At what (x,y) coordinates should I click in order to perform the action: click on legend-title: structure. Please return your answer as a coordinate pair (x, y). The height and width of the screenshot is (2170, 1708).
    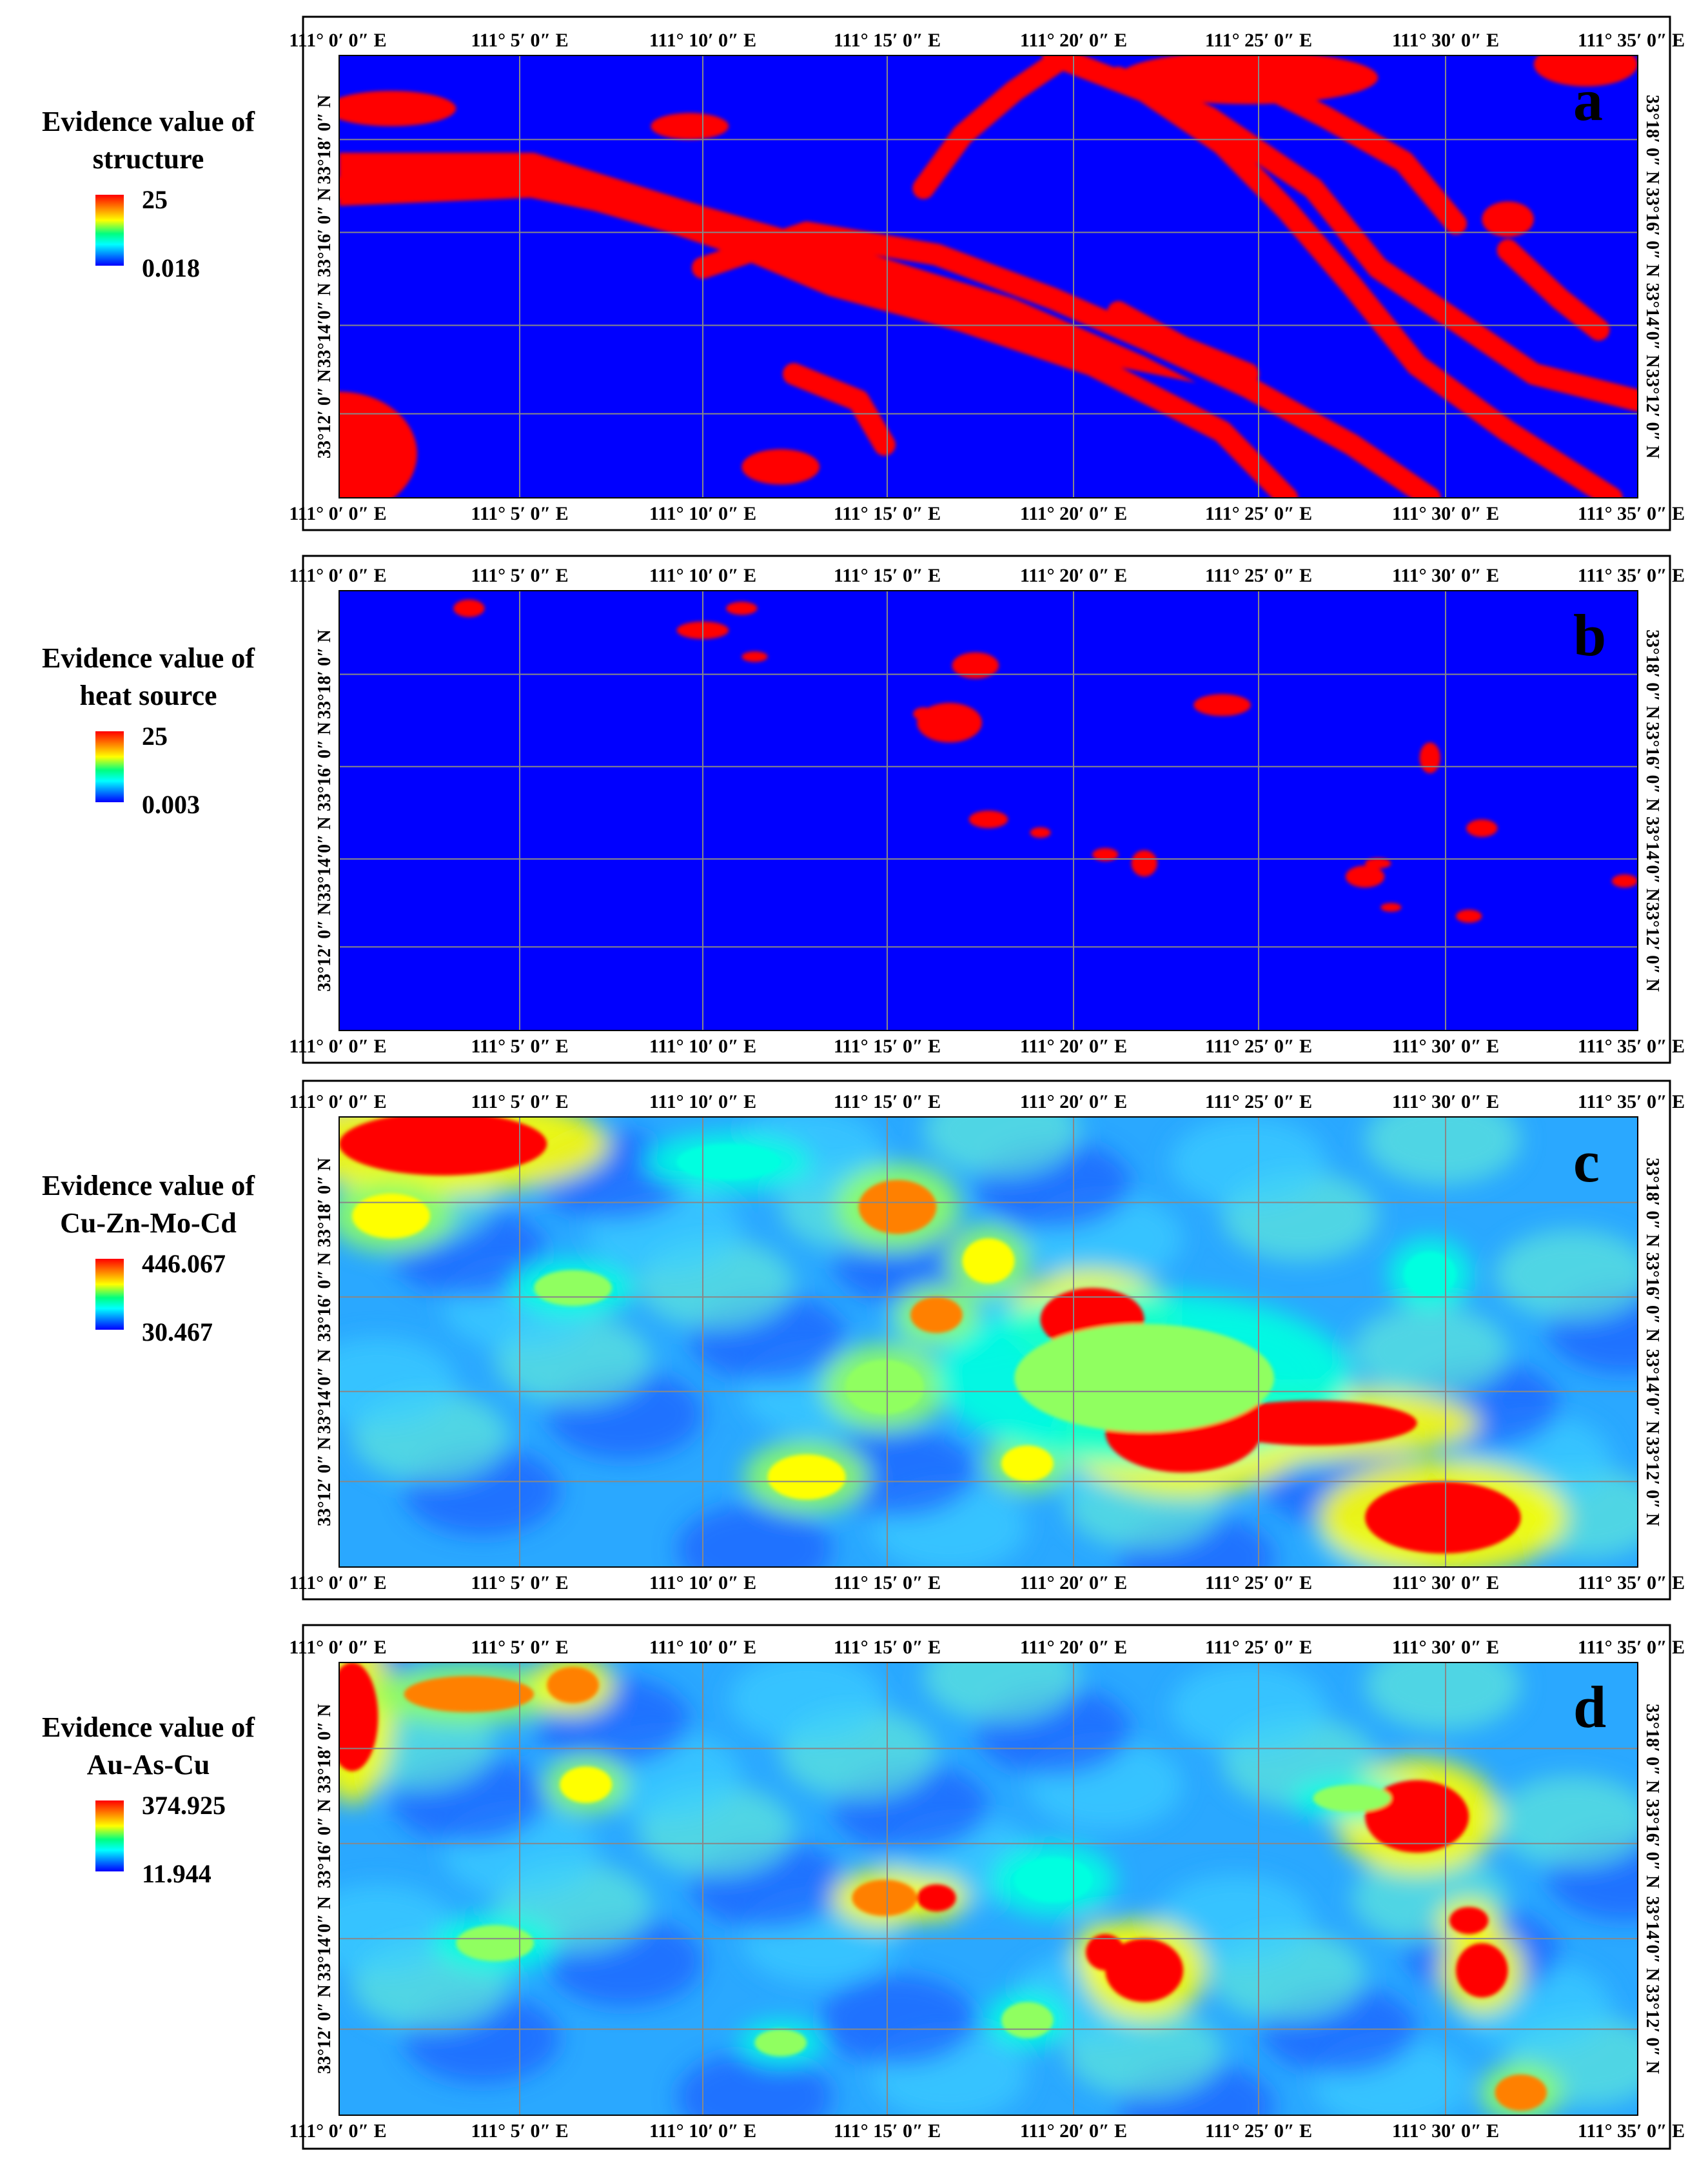
    Looking at the image, I should click on (148, 159).